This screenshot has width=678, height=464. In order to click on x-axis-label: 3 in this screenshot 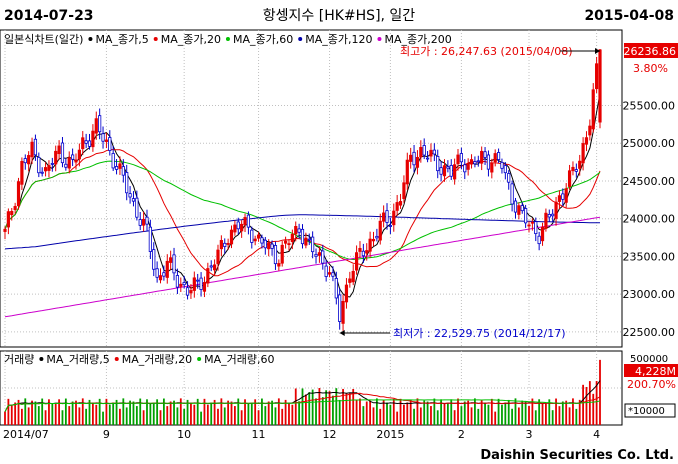, I will do `click(529, 434)`.